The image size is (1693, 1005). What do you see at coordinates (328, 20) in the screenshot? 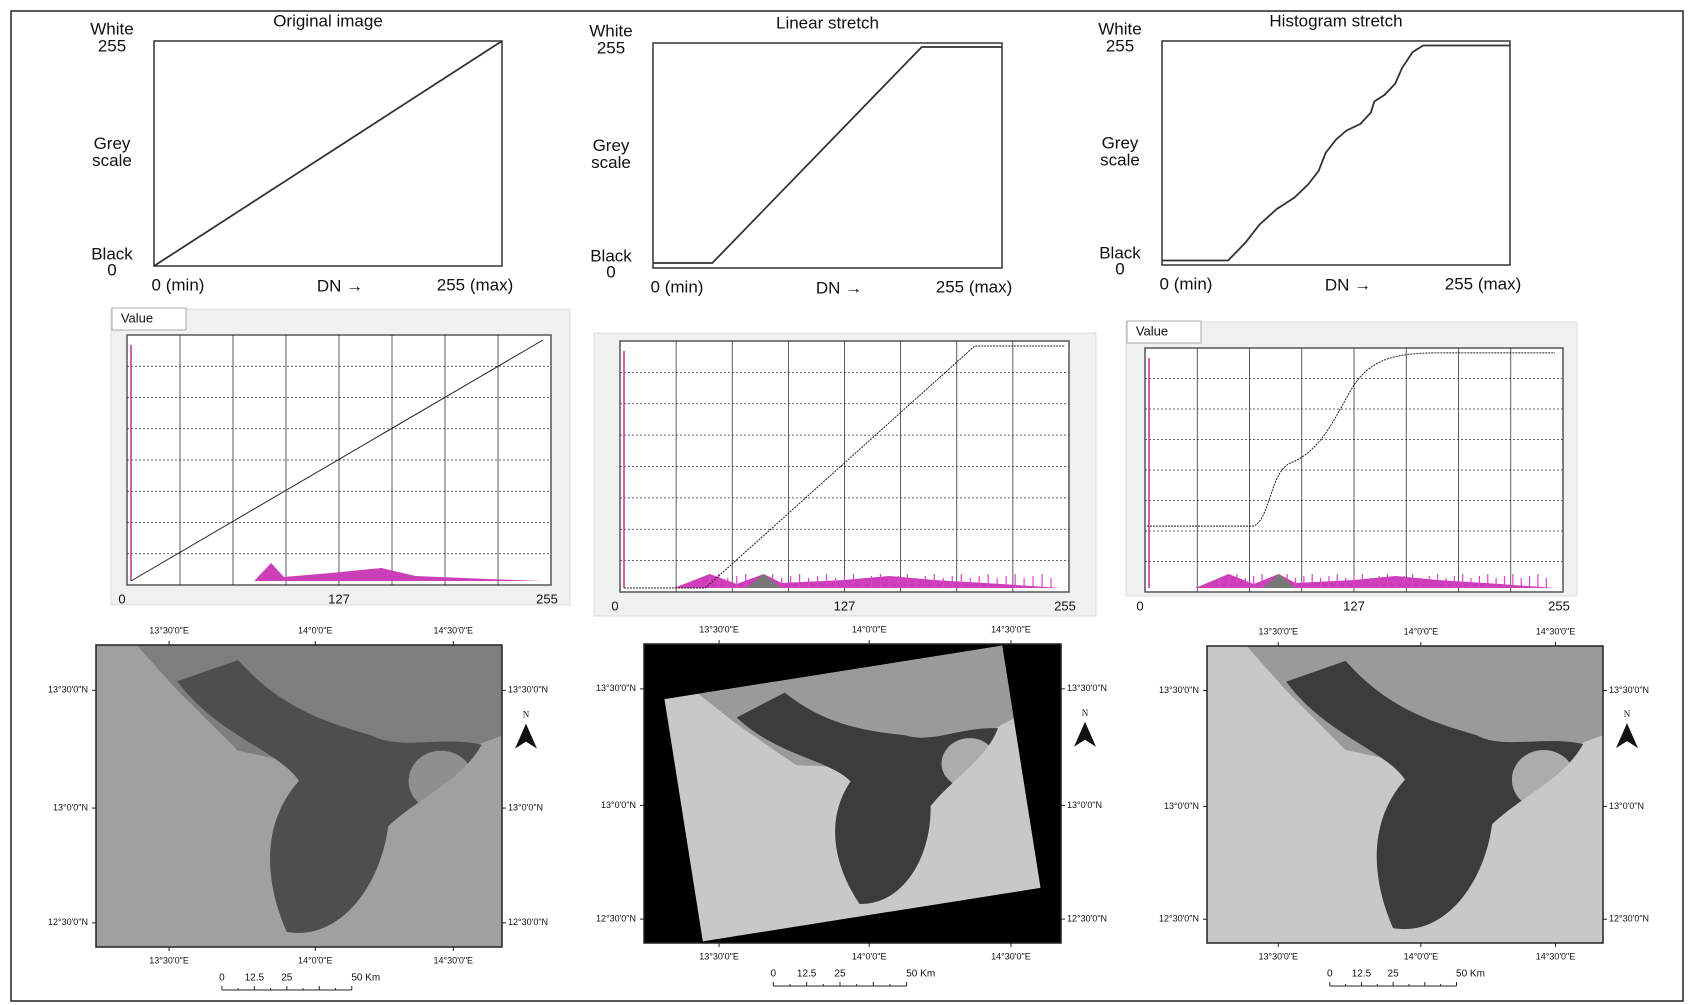
I see `panel-title: Original image` at bounding box center [328, 20].